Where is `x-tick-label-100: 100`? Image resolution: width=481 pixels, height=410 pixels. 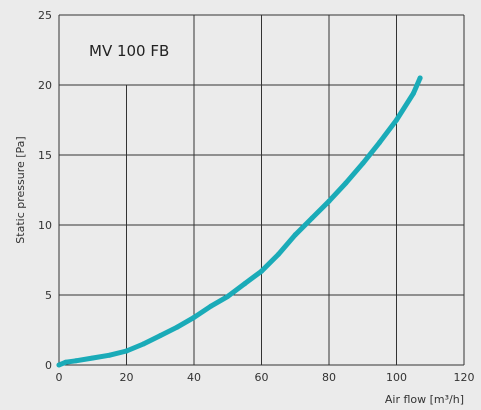
x-tick-label-100: 100 is located at coordinates (396, 377).